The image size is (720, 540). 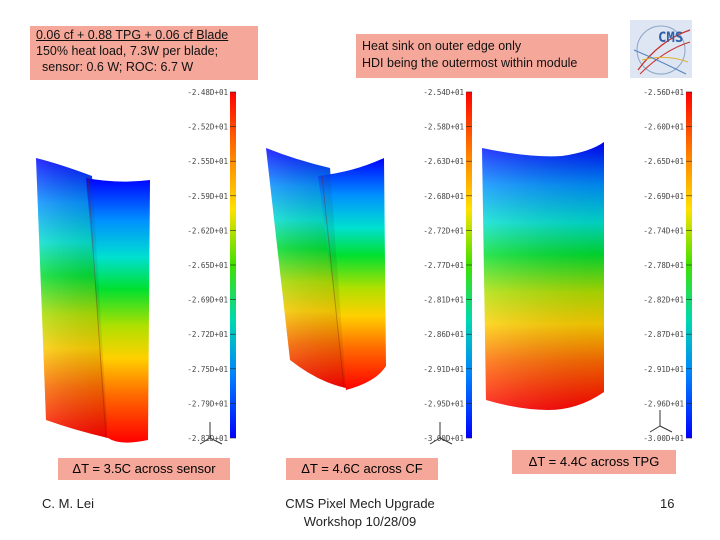 What do you see at coordinates (207, 92) in the screenshot?
I see `scale-tick-label: -2.48D+01` at bounding box center [207, 92].